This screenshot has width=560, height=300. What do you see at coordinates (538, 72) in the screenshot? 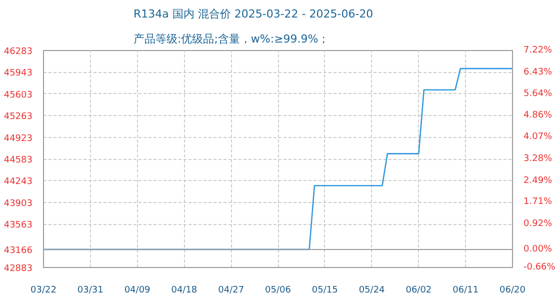
I see `y2-tick-label: 6.43%` at bounding box center [538, 72].